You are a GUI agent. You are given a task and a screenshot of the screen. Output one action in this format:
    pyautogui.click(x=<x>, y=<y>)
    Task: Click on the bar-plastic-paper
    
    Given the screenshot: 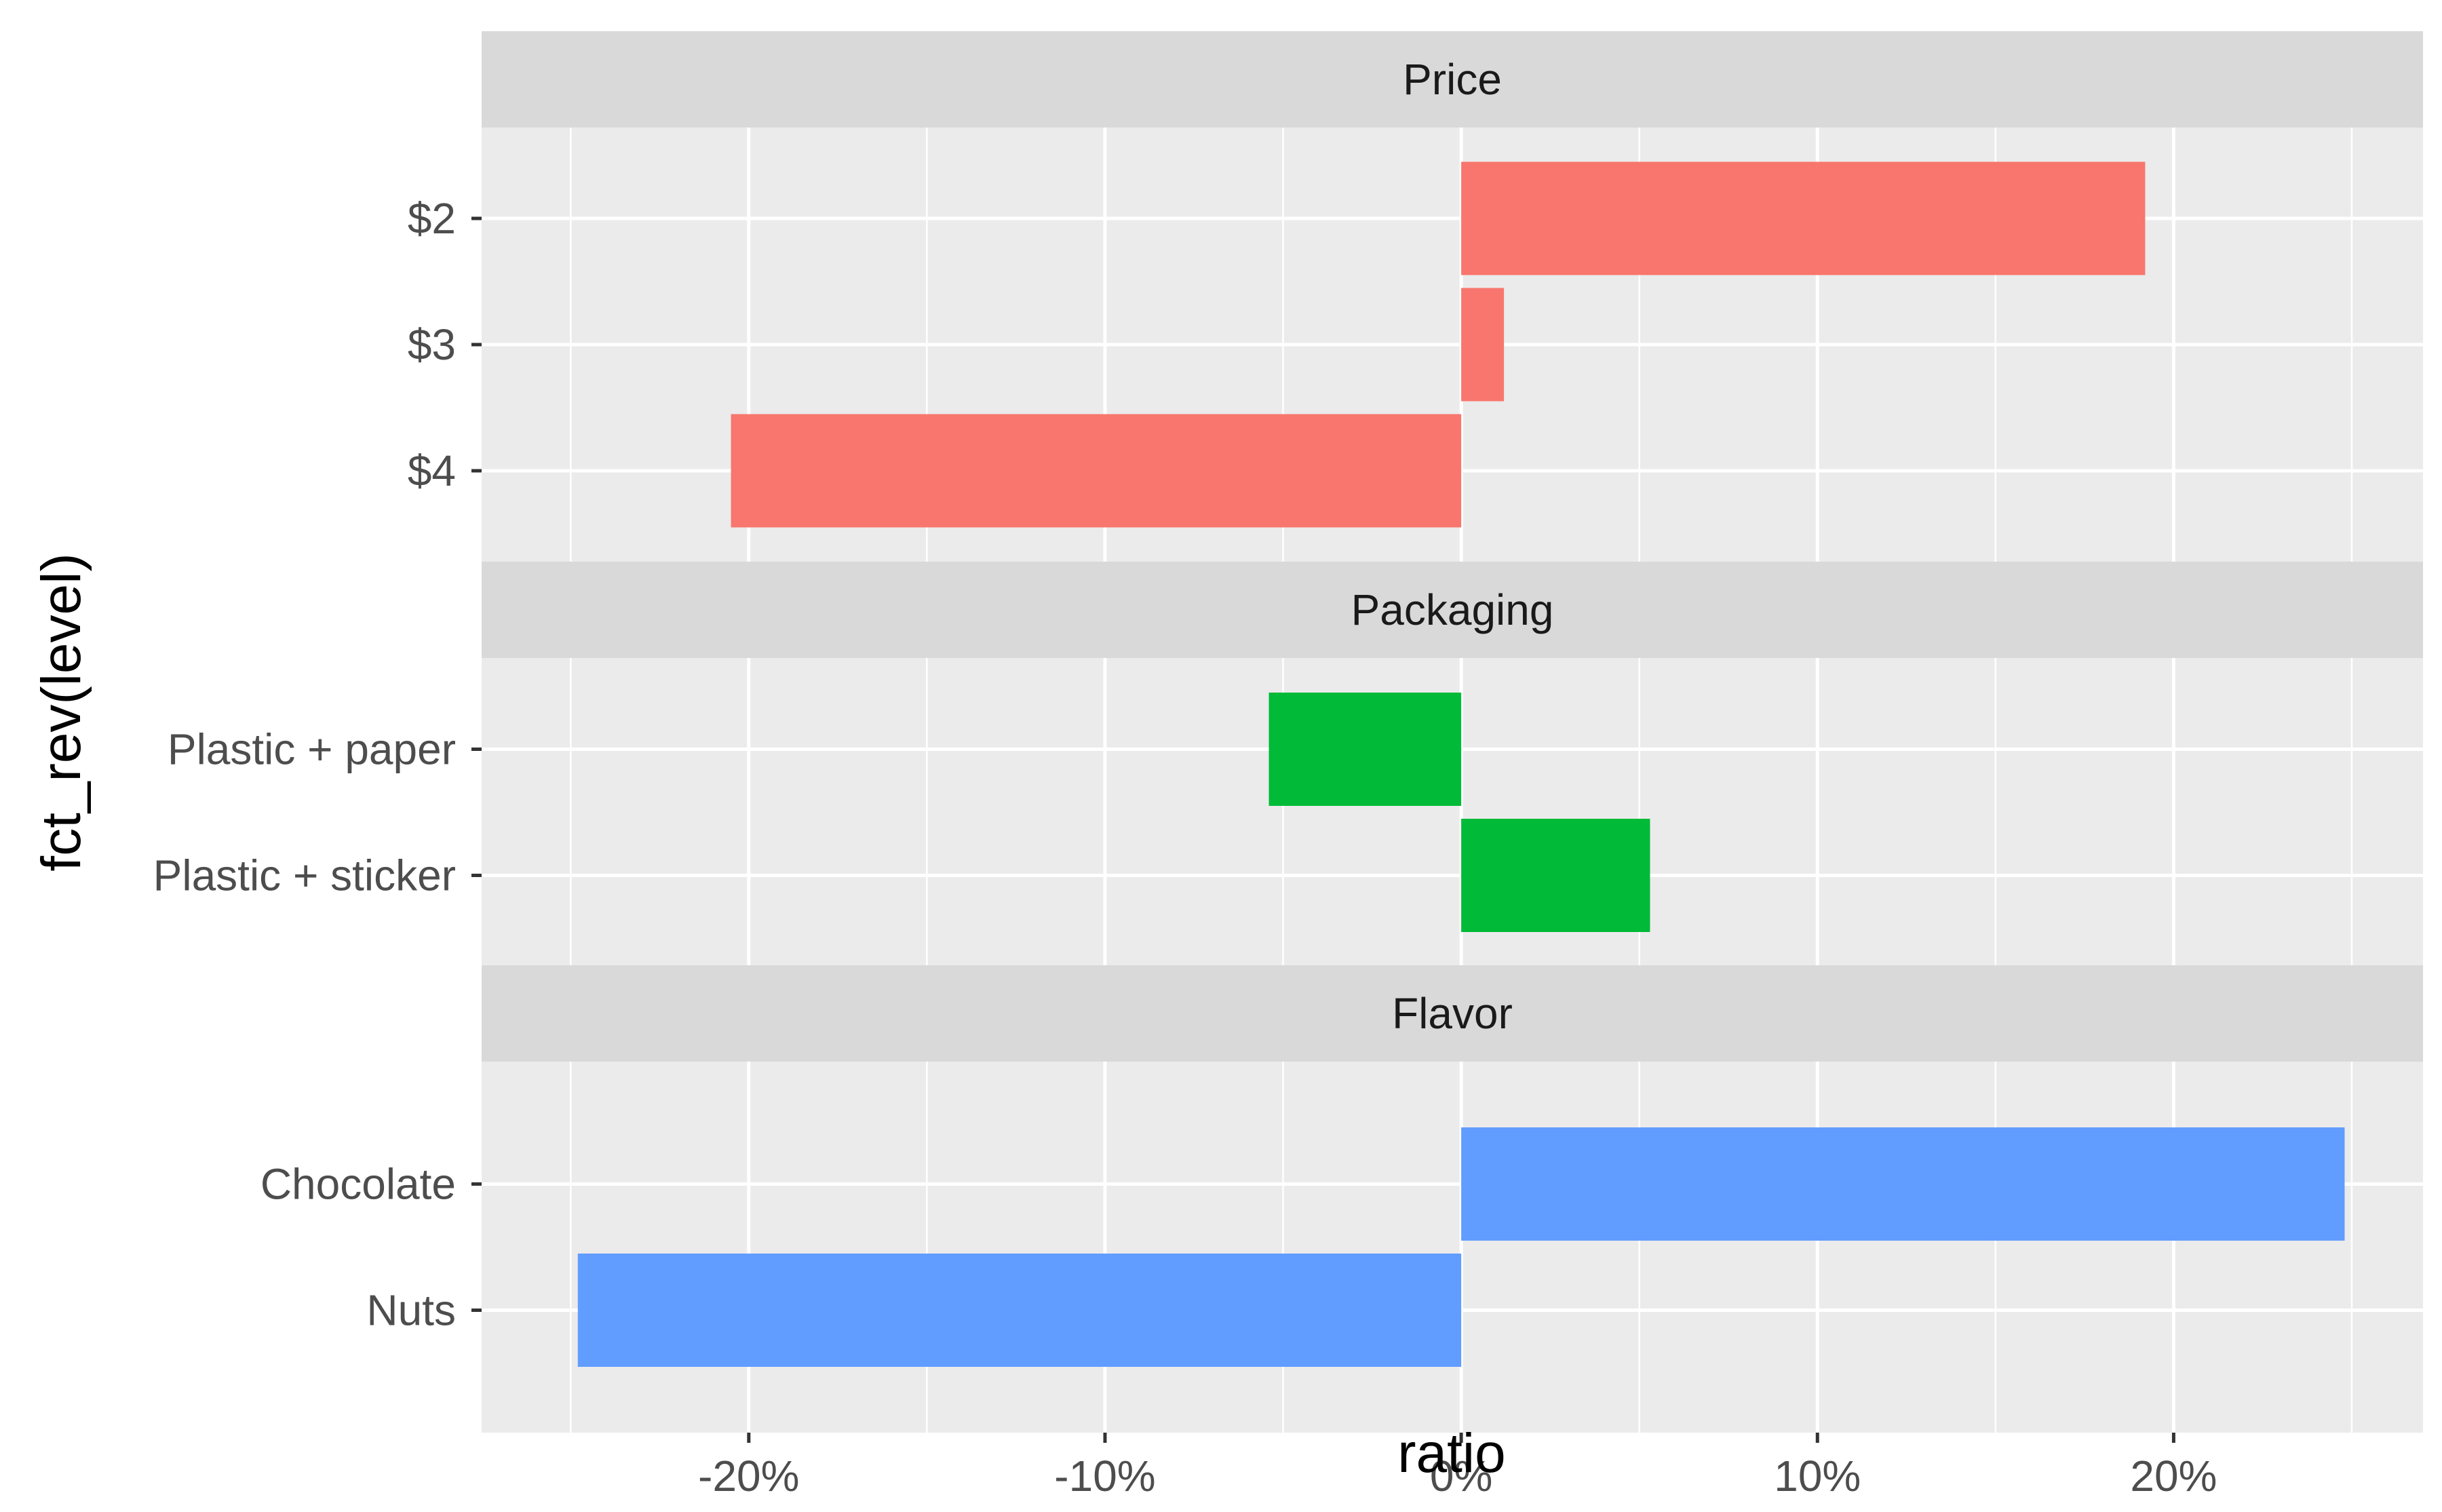 What is the action you would take?
    pyautogui.click(x=1365, y=750)
    